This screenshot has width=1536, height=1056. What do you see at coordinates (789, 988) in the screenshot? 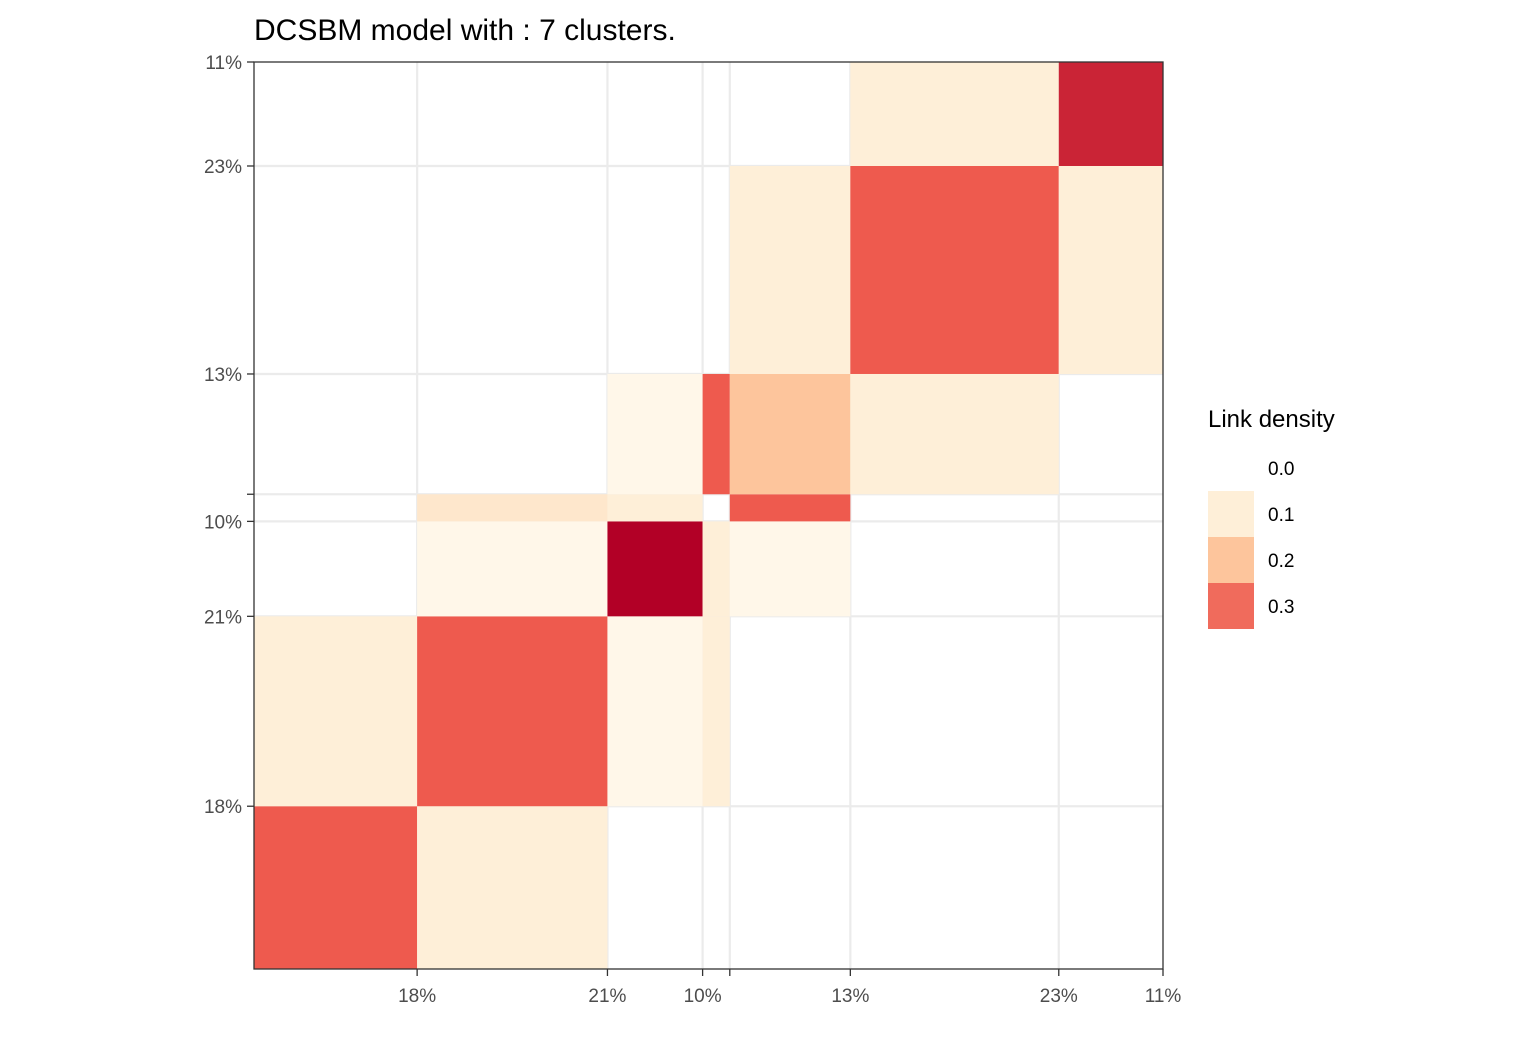
I see `x-axis: 18% 21% 10% 13% 23% 11%` at bounding box center [789, 988].